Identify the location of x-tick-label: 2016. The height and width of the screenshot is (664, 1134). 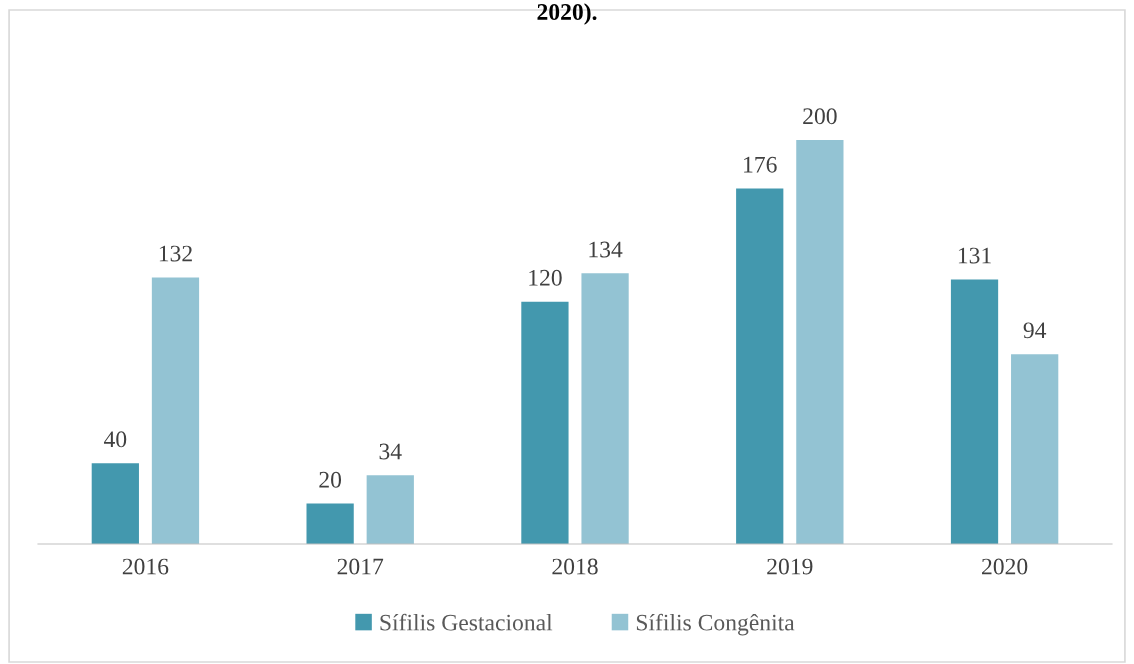
(145, 566).